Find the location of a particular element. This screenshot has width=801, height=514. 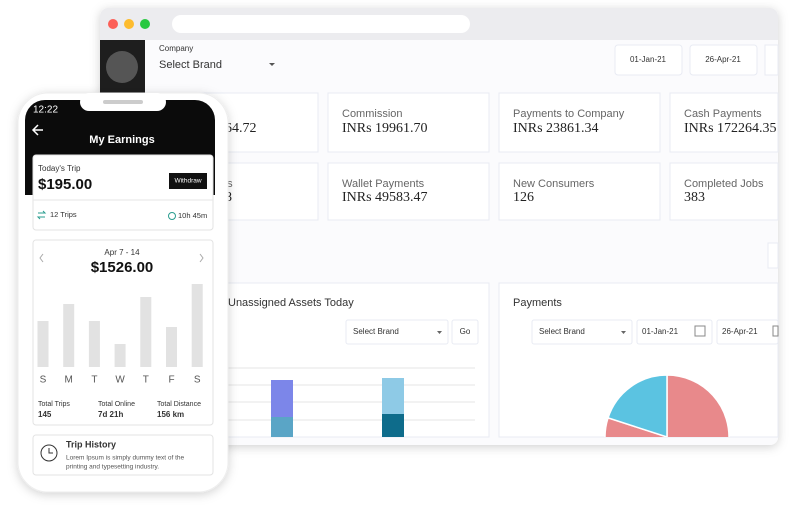

next-arrow is located at coordinates (201, 258).